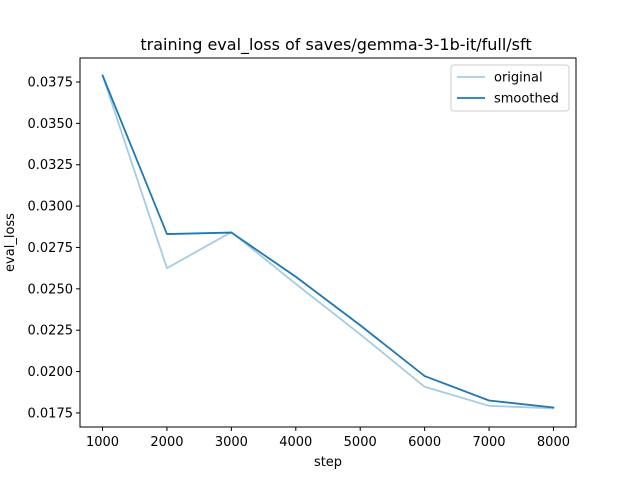 The width and height of the screenshot is (640, 480). What do you see at coordinates (328, 462) in the screenshot?
I see `x-axis-title: step` at bounding box center [328, 462].